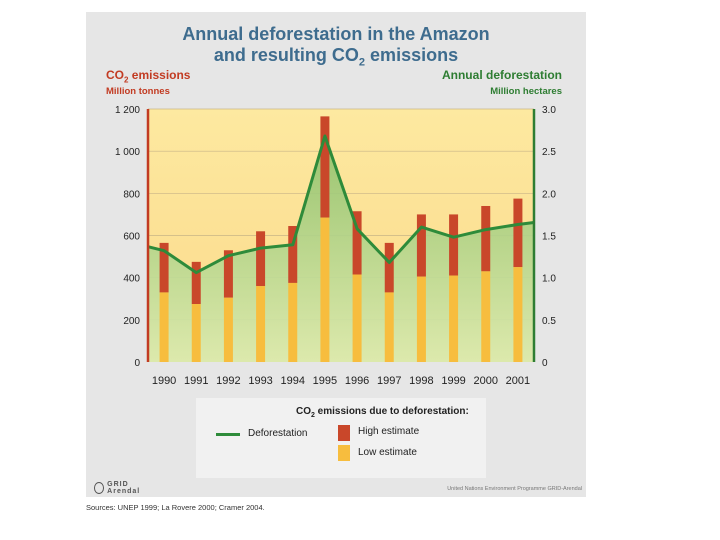 The image size is (720, 540). I want to click on left-tick-label: 200, so click(131, 321).